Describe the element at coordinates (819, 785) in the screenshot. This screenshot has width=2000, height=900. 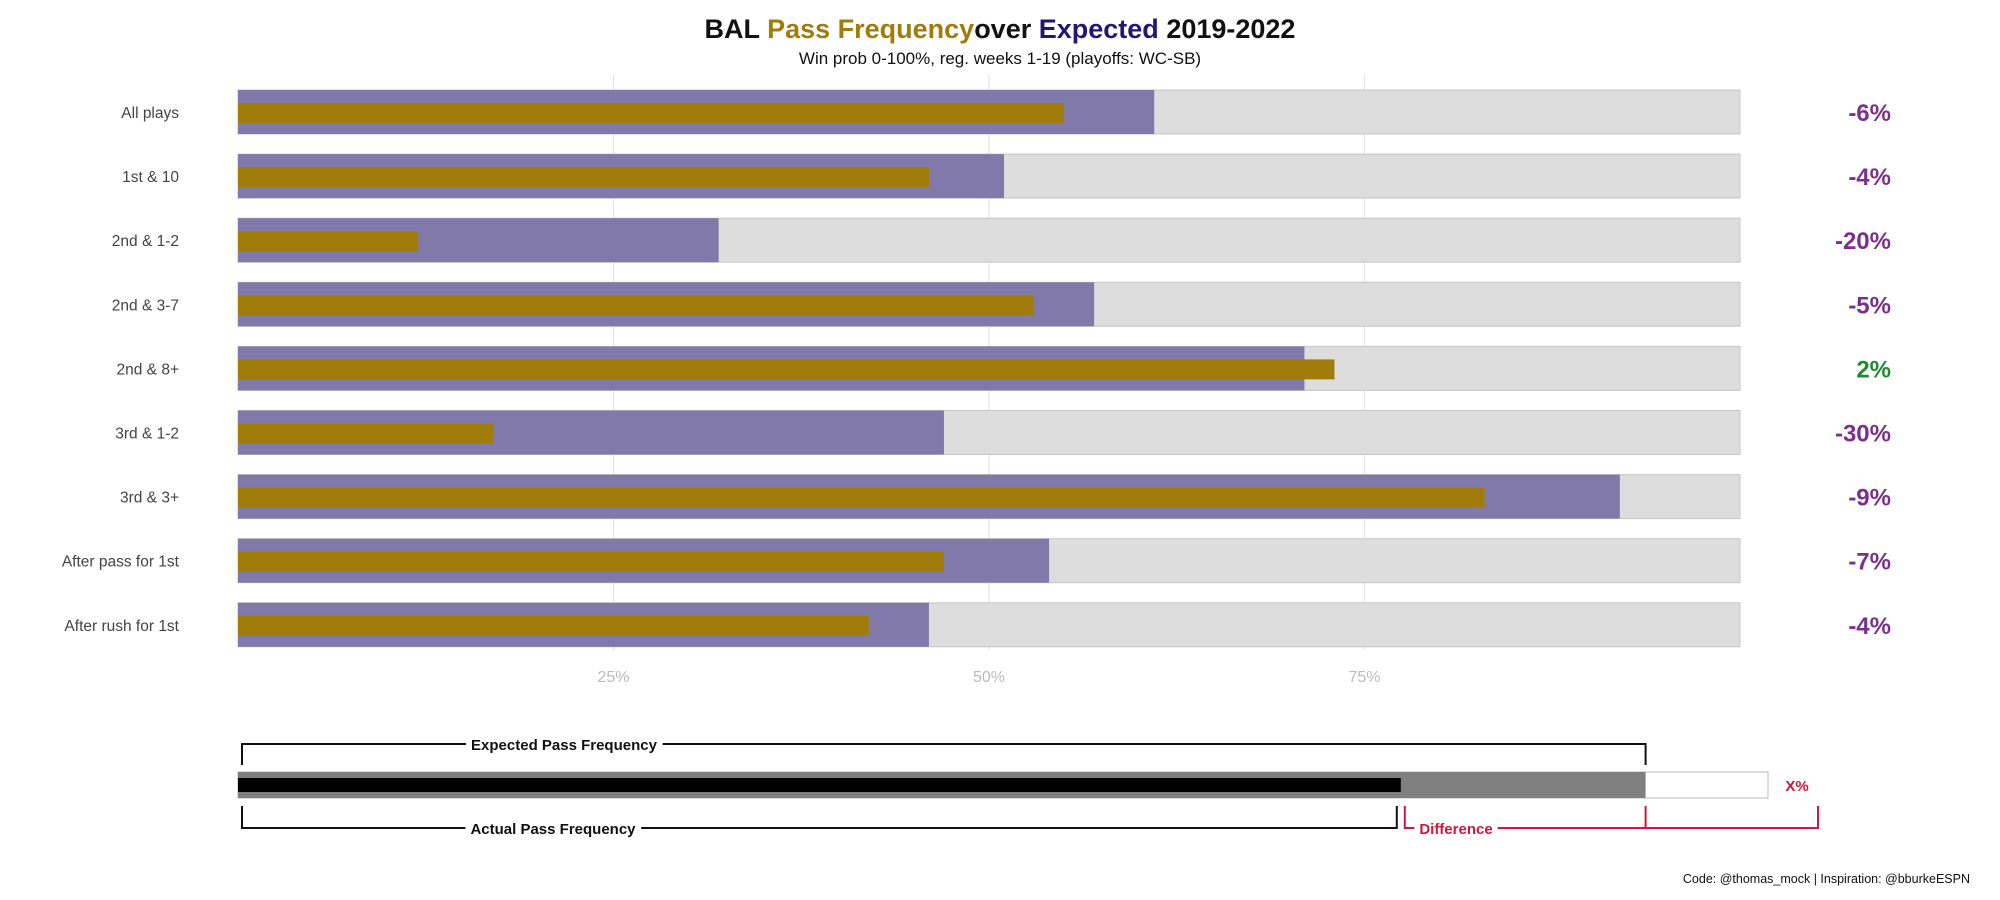
I see `legend-actual-bar` at that location.